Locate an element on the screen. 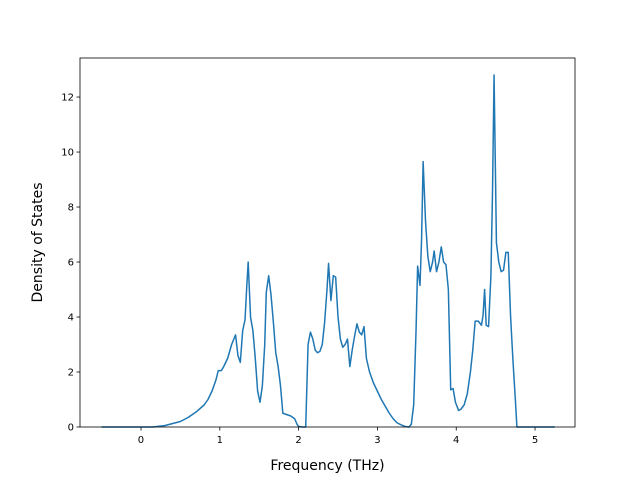 The image size is (640, 480). x-tick-label: 4 is located at coordinates (456, 440).